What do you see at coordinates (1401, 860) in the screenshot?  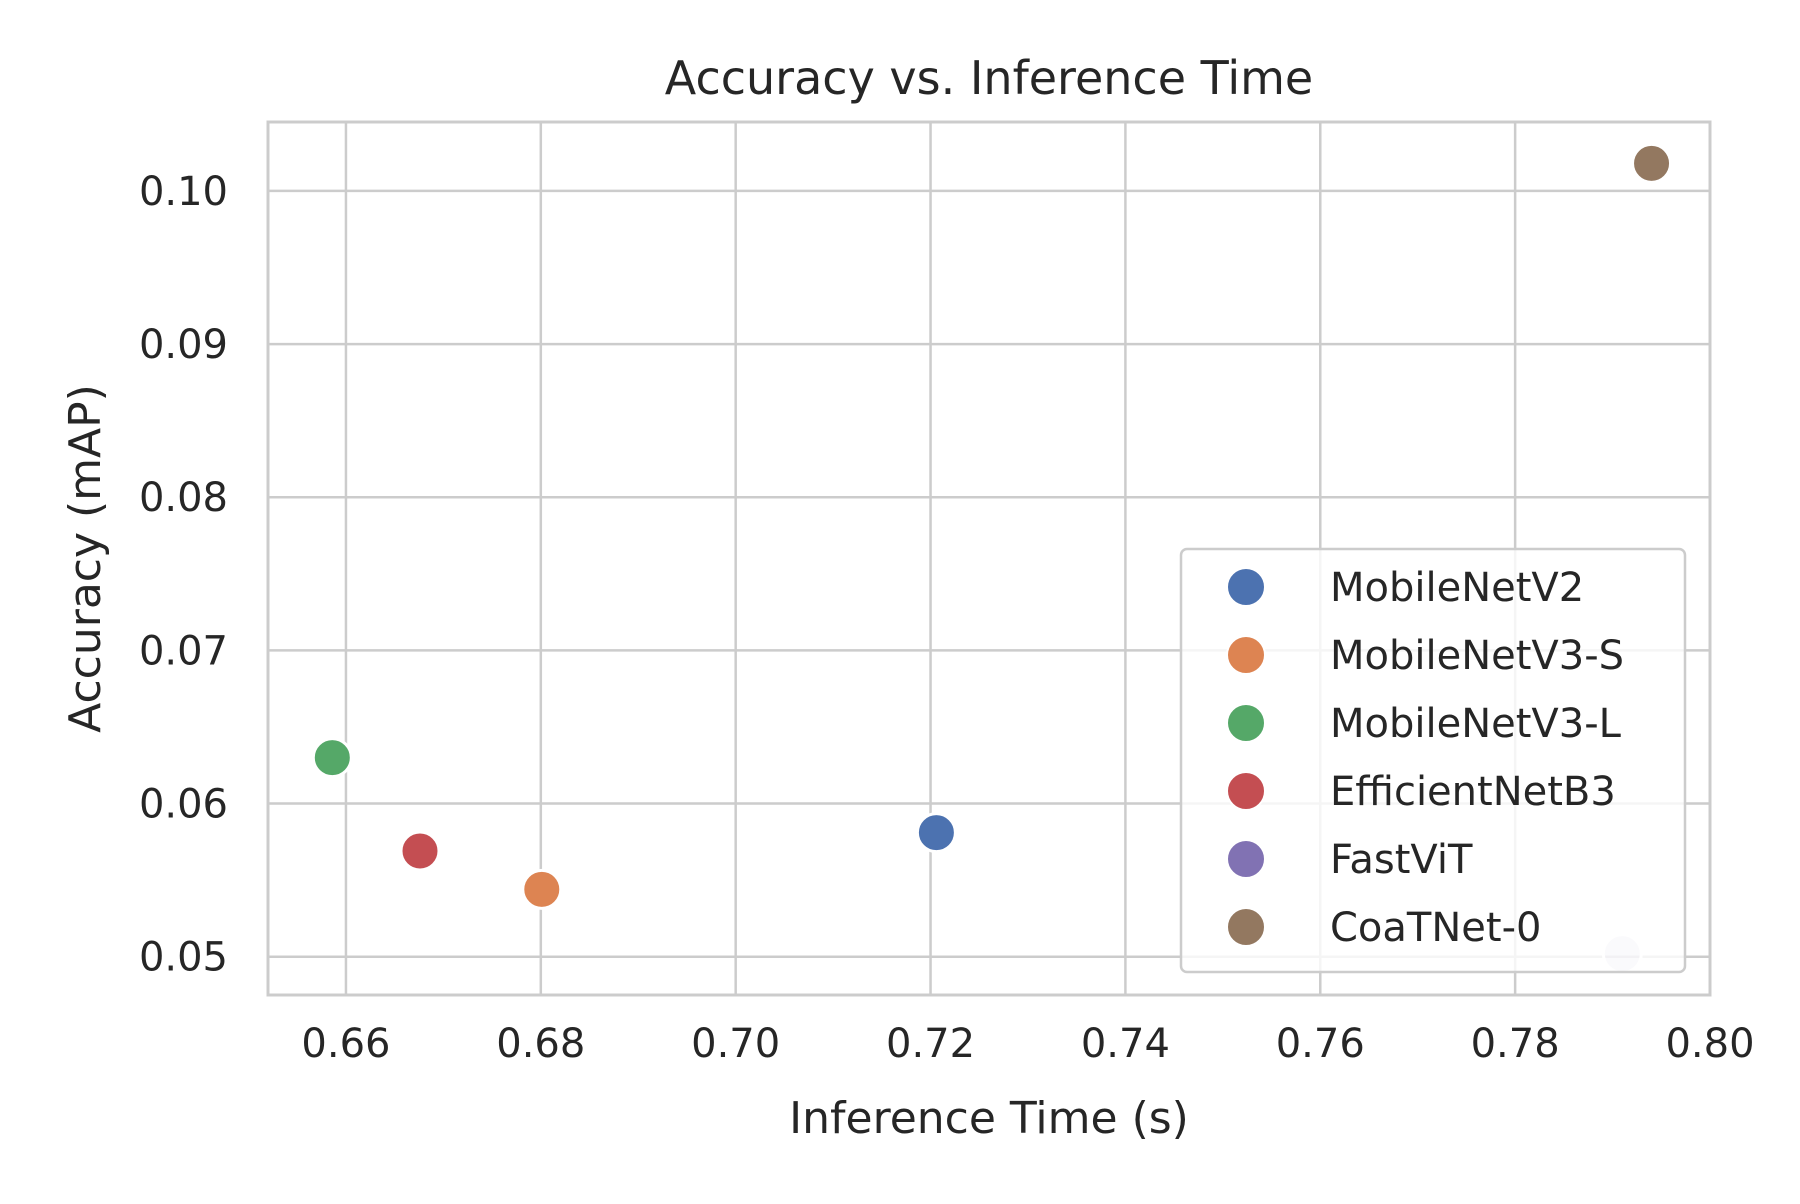 I see `legend-label-fastvit: FastViT` at bounding box center [1401, 860].